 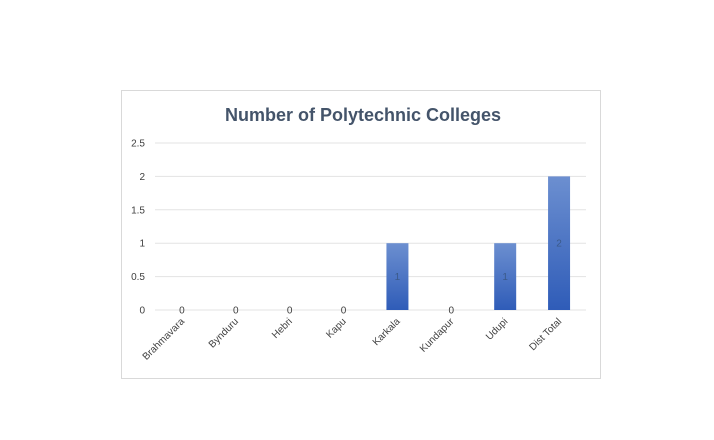 I want to click on y-tick-label: 2, so click(x=142, y=177).